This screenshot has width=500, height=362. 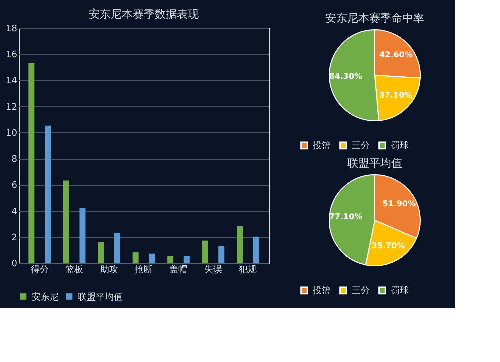 What do you see at coordinates (213, 270) in the screenshot?
I see `x-tick-label: 失误` at bounding box center [213, 270].